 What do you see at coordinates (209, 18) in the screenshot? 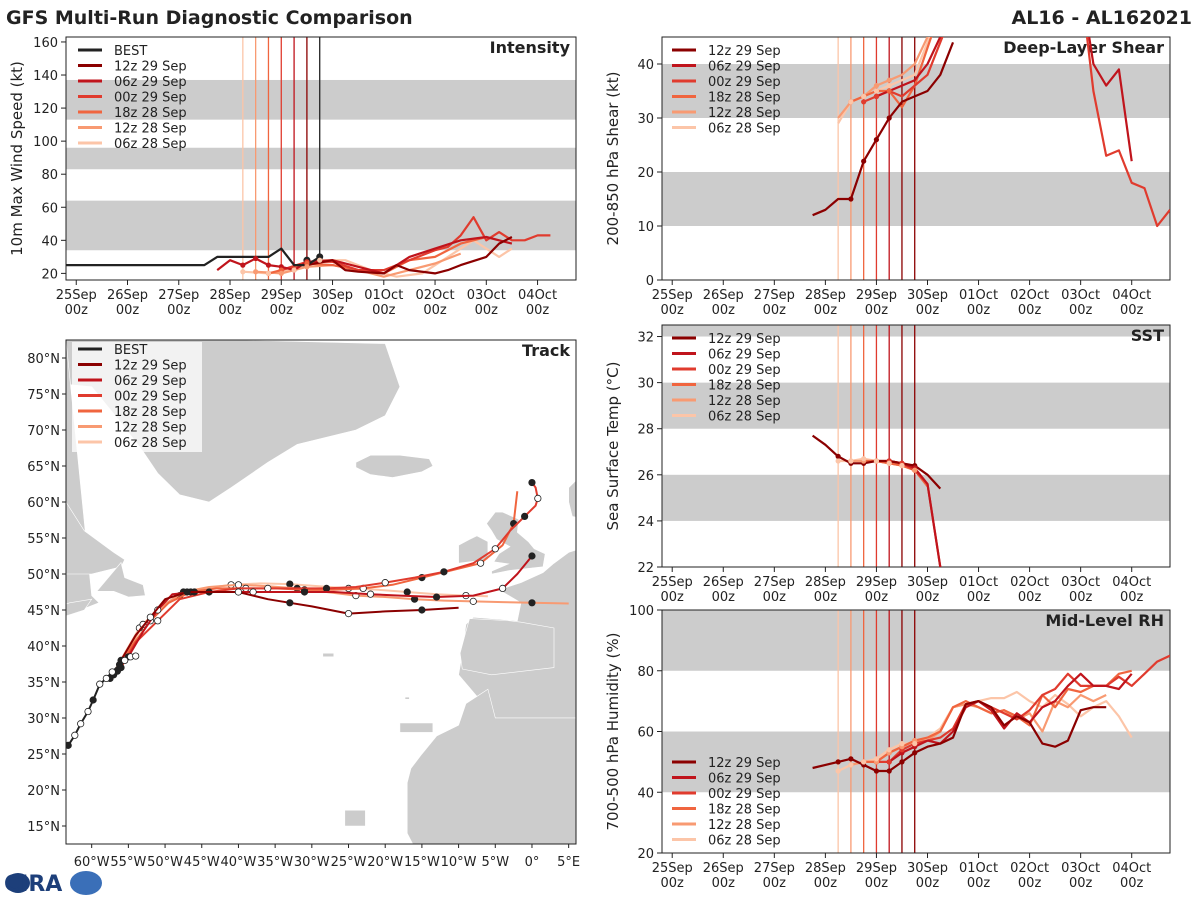
I see `figure-title: GFS Multi-Run Diagnostic Comparison` at bounding box center [209, 18].